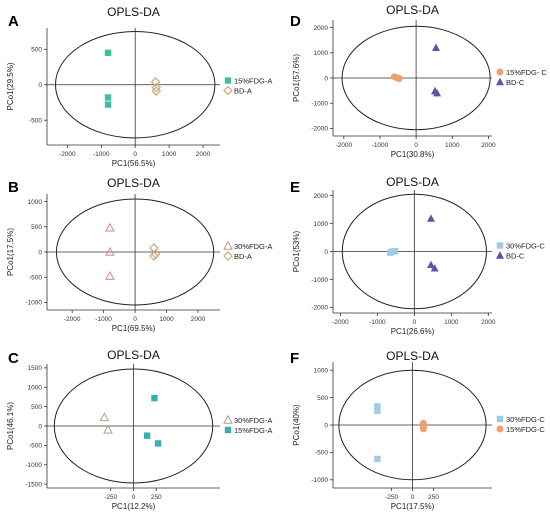  What do you see at coordinates (110, 497) in the screenshot?
I see `x-tick-label: -250` at bounding box center [110, 497].